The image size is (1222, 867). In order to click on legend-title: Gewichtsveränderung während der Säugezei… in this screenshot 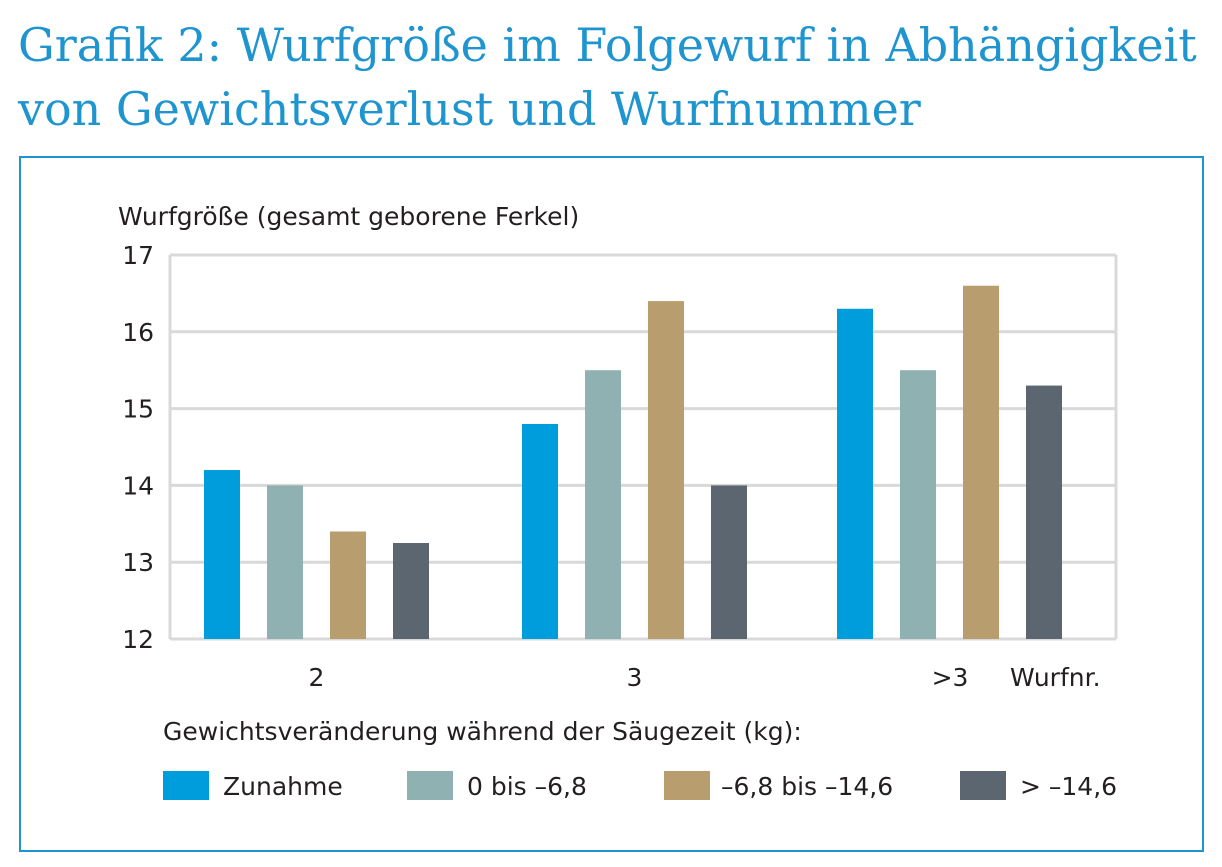, I will do `click(482, 731)`.